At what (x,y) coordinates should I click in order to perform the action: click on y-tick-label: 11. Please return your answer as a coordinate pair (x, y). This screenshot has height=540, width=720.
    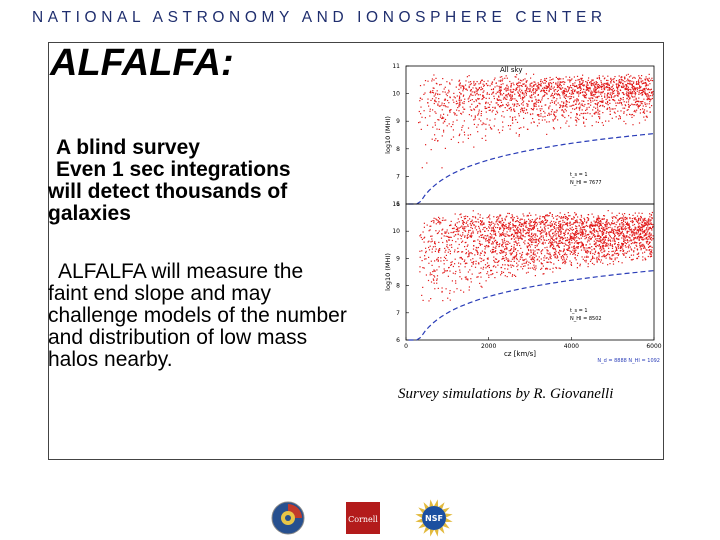
    Looking at the image, I should click on (396, 204).